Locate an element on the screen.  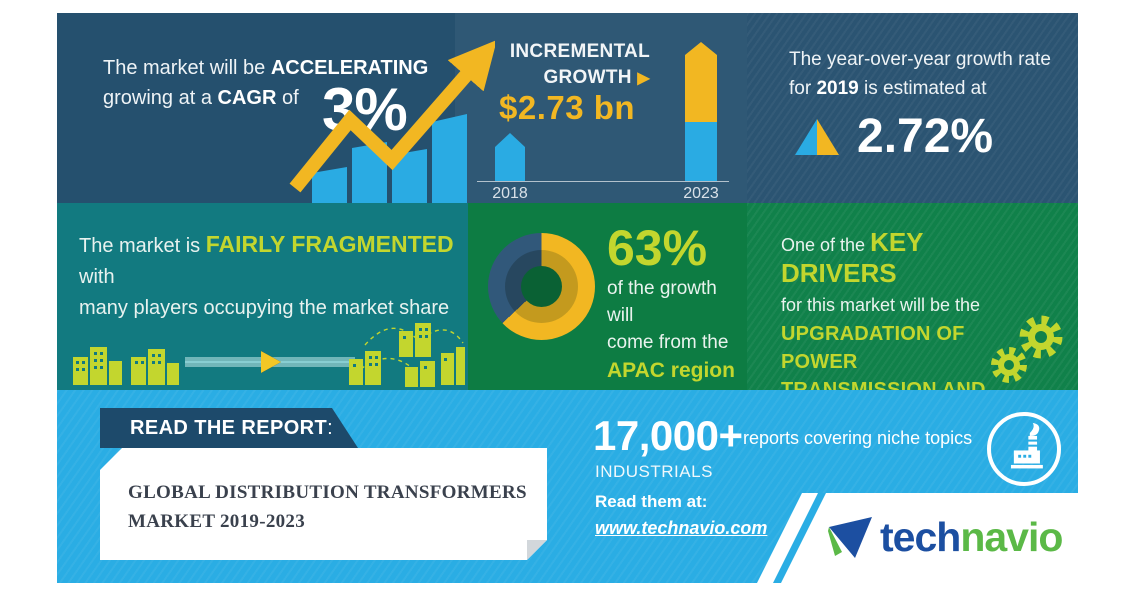
incremental-growth-label: INCREMENTAL GROWTH ▶ is located at coordinates (579, 64).